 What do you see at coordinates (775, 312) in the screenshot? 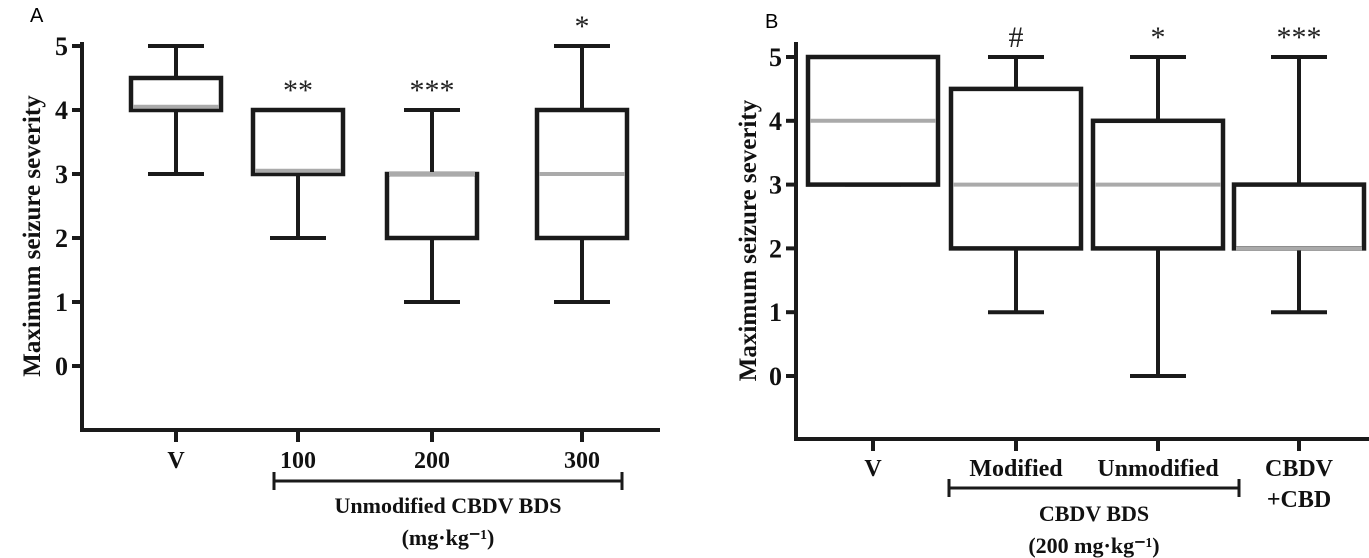
I see `panel-b-y-tick-label: 1` at bounding box center [775, 312].